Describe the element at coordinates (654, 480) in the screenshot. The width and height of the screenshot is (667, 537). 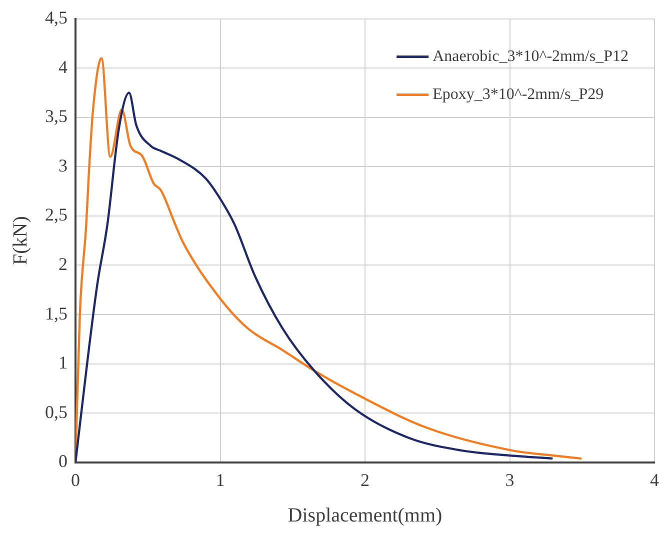
I see `x-tick-label: 4` at that location.